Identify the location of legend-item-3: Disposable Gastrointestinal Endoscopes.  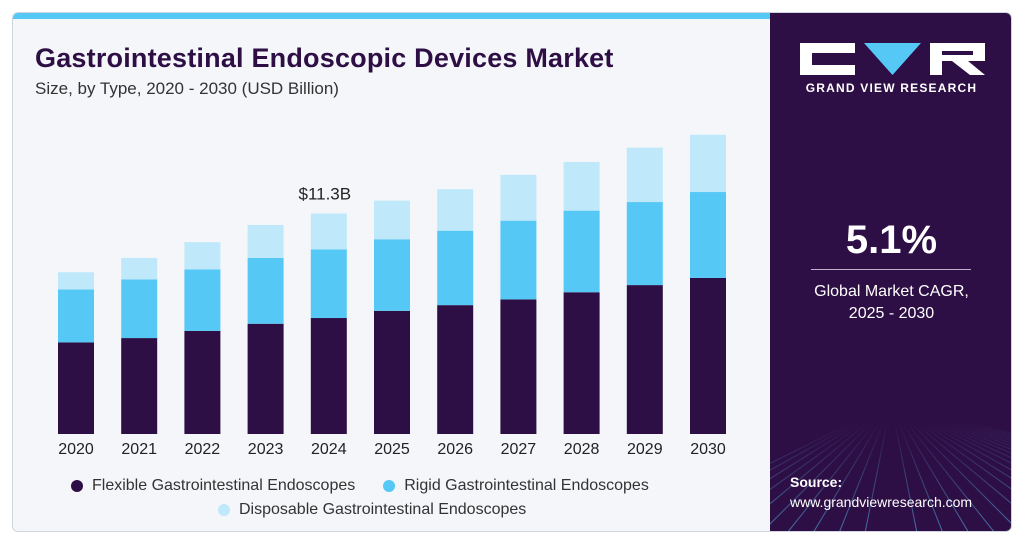
(372, 510).